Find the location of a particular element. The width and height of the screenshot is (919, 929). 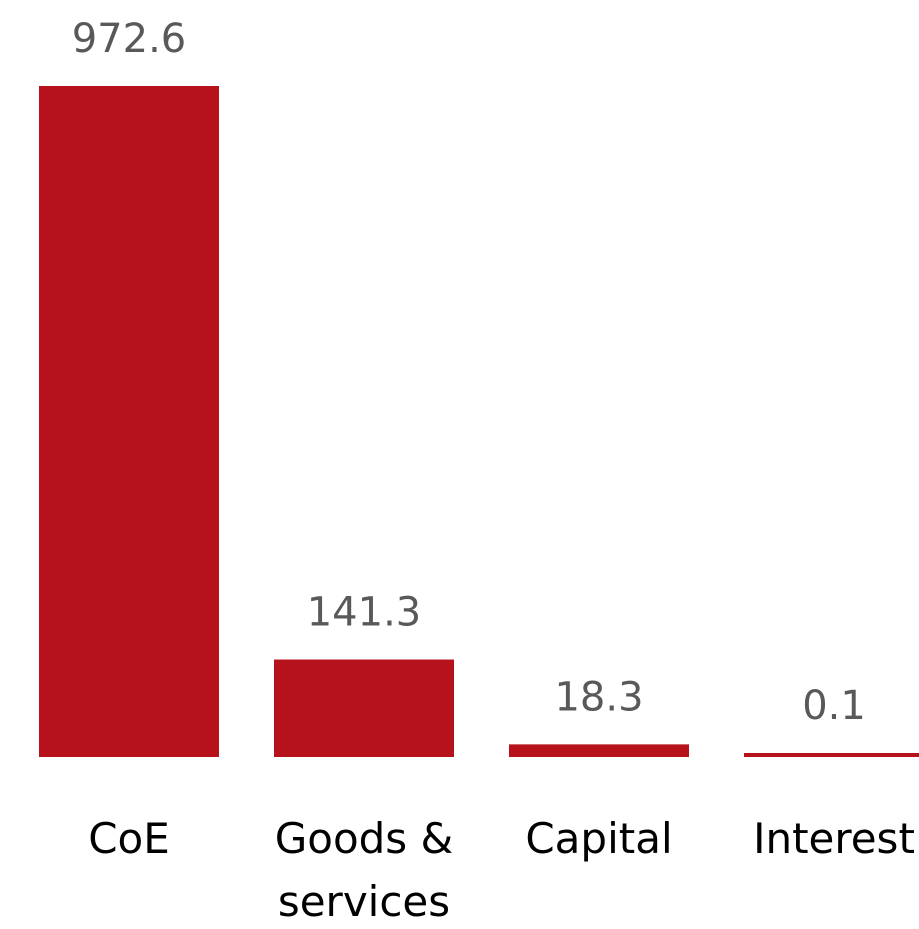

value-label-1: 141.3 is located at coordinates (364, 613).